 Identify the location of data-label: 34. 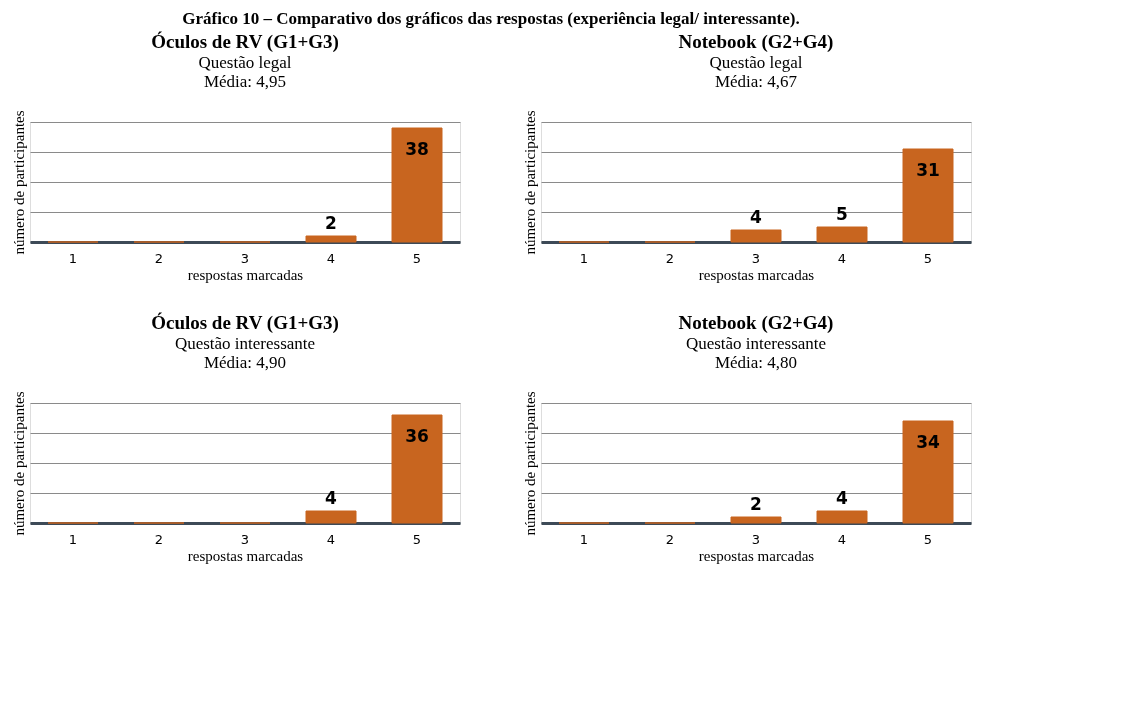
(928, 442).